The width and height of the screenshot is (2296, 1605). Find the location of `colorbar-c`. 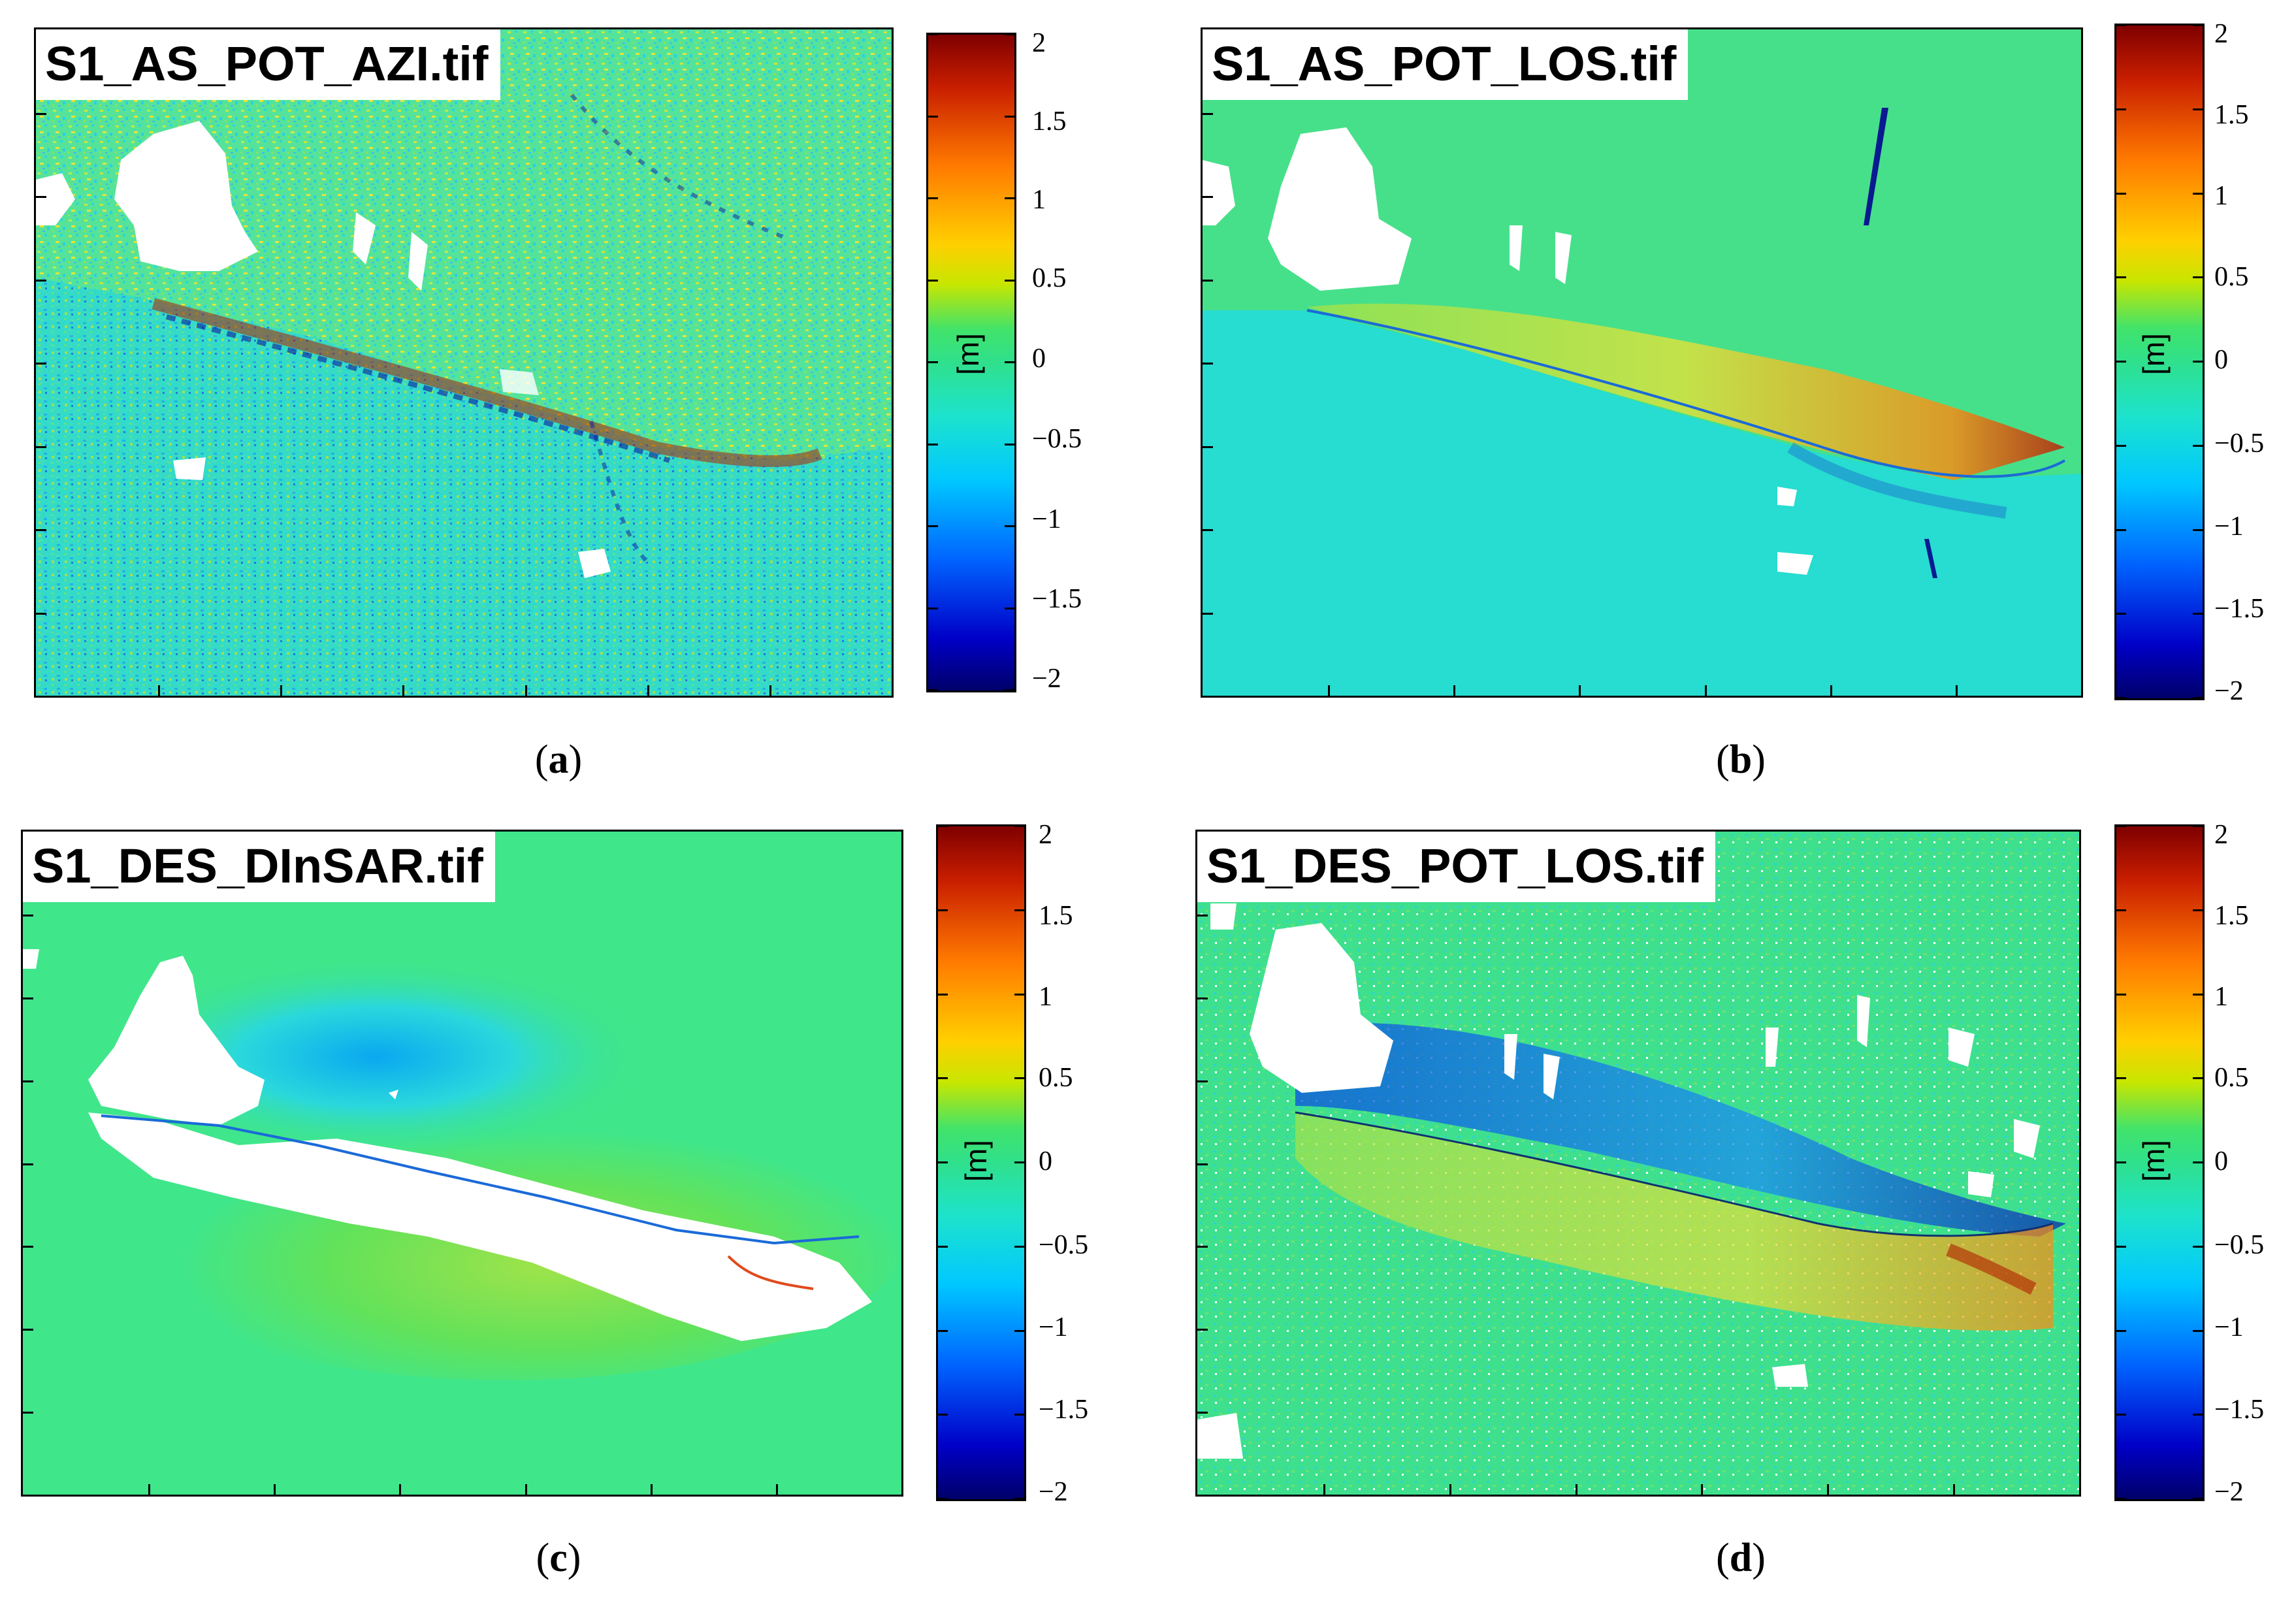

colorbar-c is located at coordinates (981, 1162).